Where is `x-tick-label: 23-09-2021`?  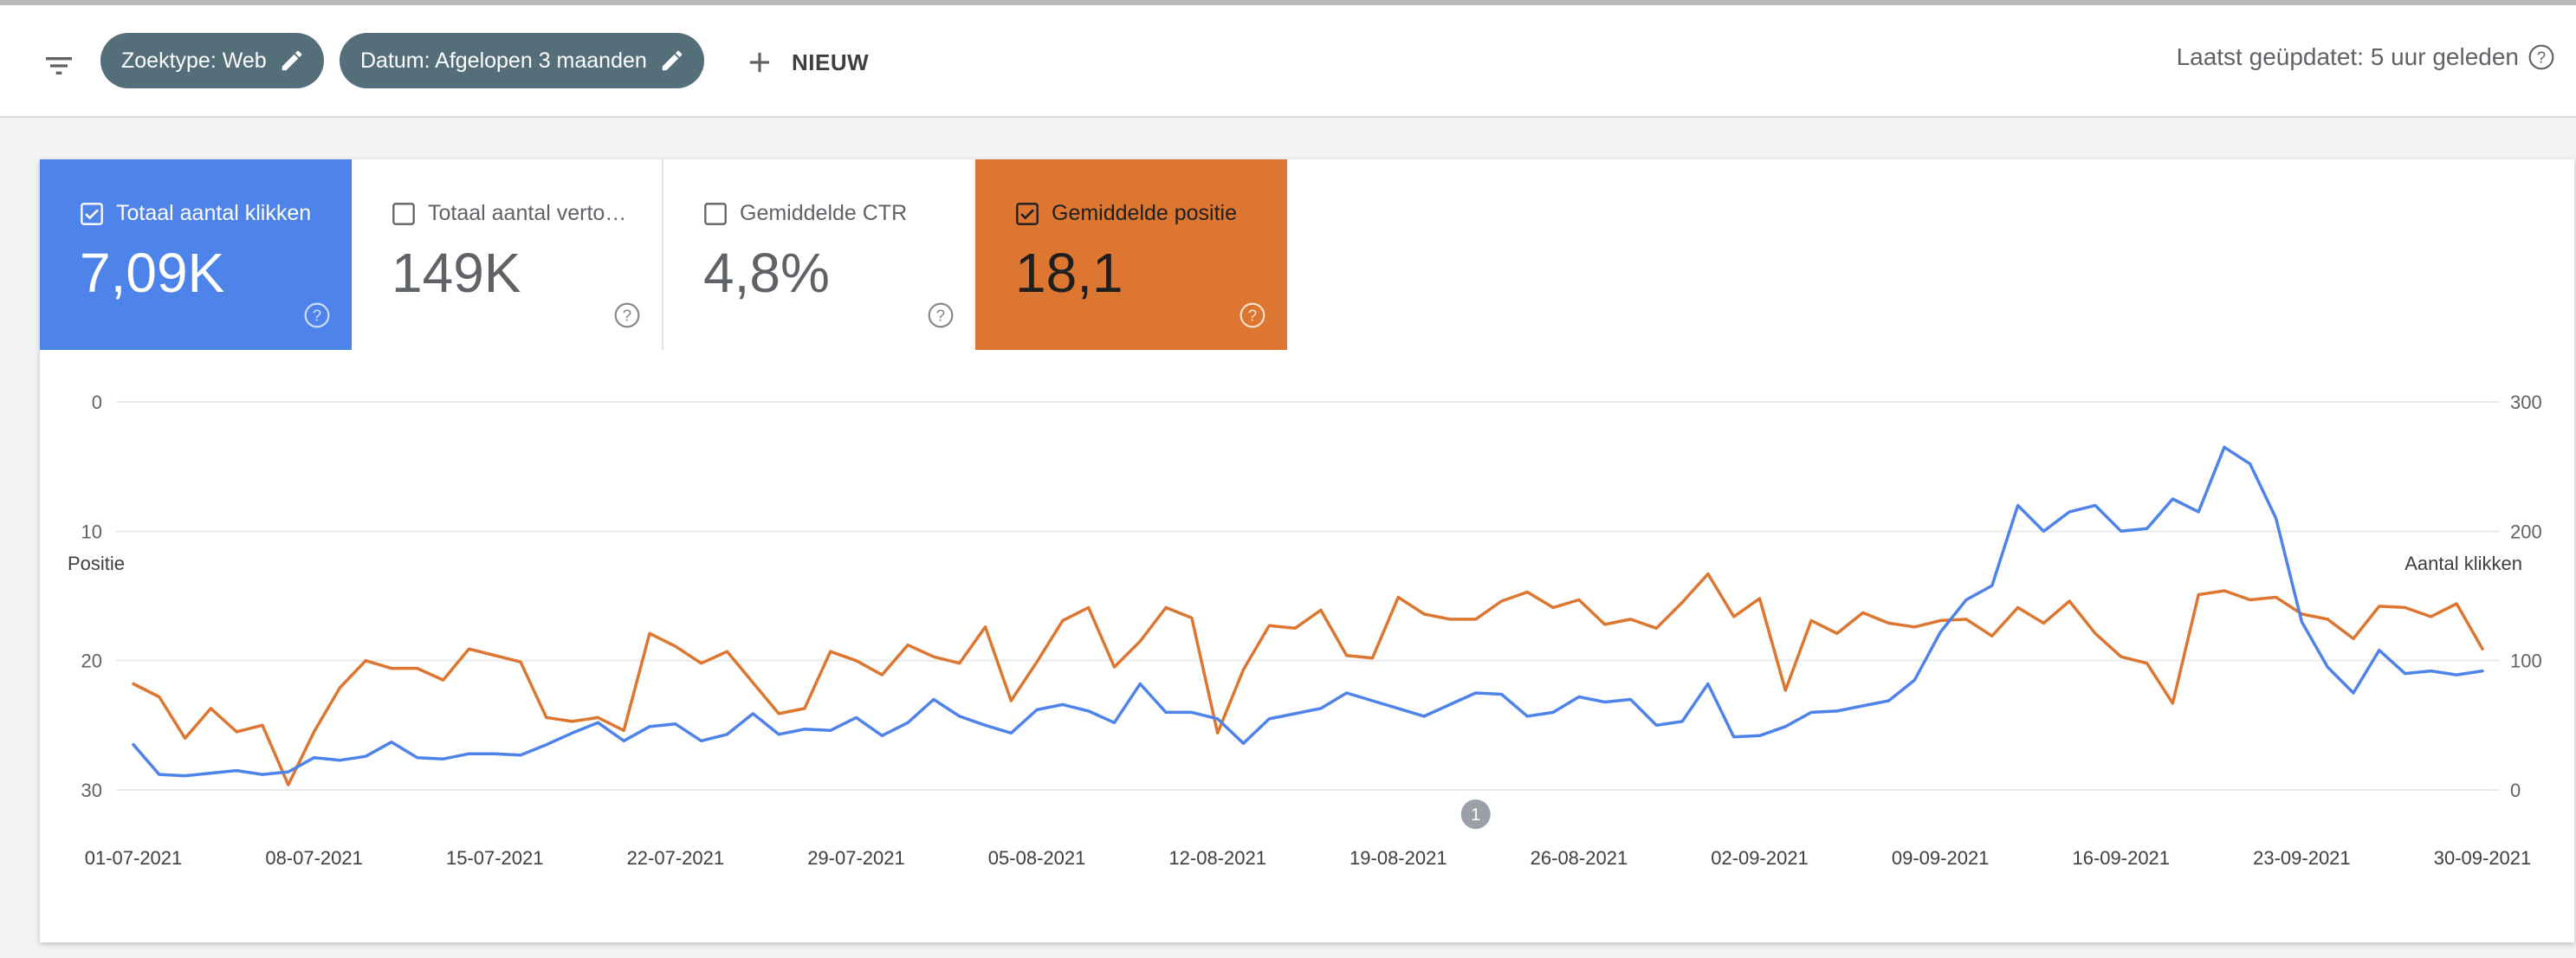 x-tick-label: 23-09-2021 is located at coordinates (2302, 858).